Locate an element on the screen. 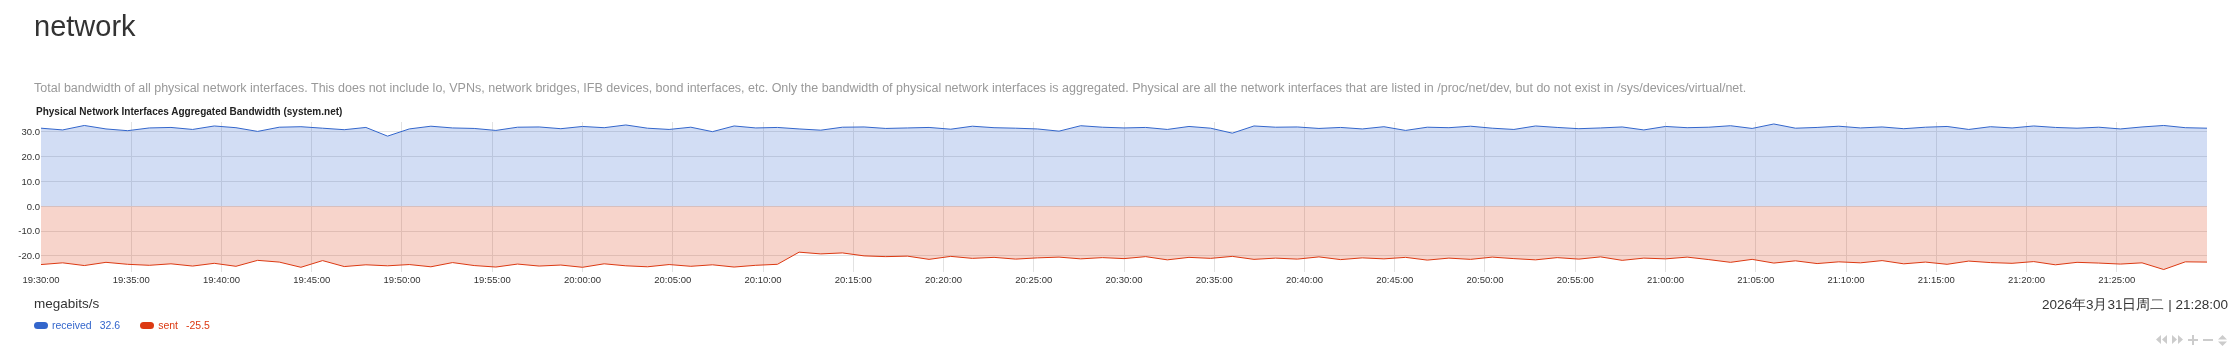  x-tick-label: 20:30:00 is located at coordinates (1124, 279).